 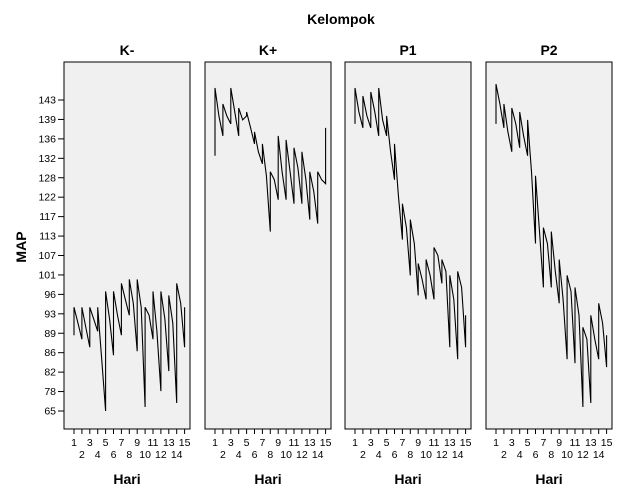 I want to click on panel-title: P2, so click(x=548, y=50).